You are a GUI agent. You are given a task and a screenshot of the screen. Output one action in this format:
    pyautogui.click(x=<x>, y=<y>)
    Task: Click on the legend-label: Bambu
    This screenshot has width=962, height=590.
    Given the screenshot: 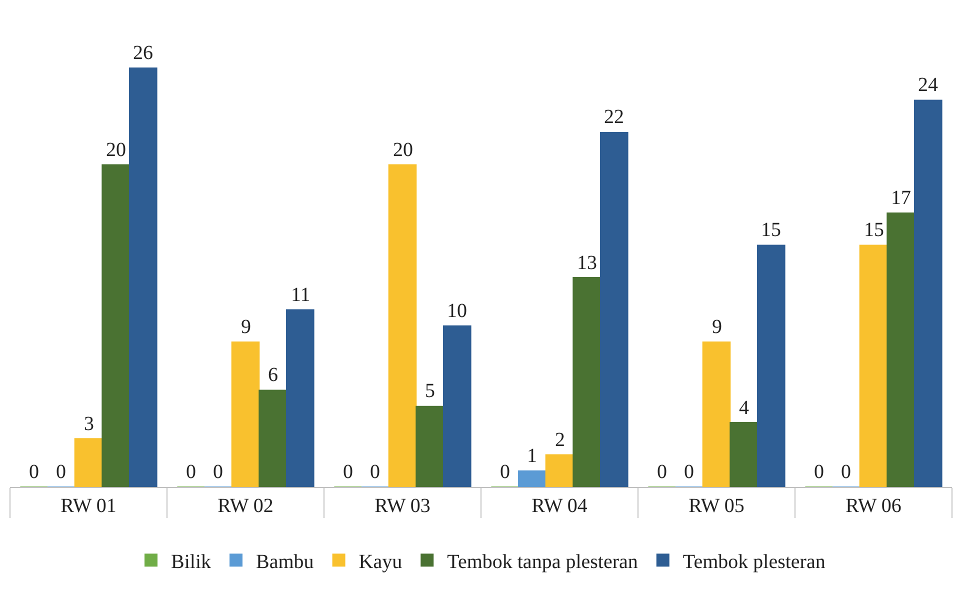 What is the action you would take?
    pyautogui.click(x=285, y=561)
    